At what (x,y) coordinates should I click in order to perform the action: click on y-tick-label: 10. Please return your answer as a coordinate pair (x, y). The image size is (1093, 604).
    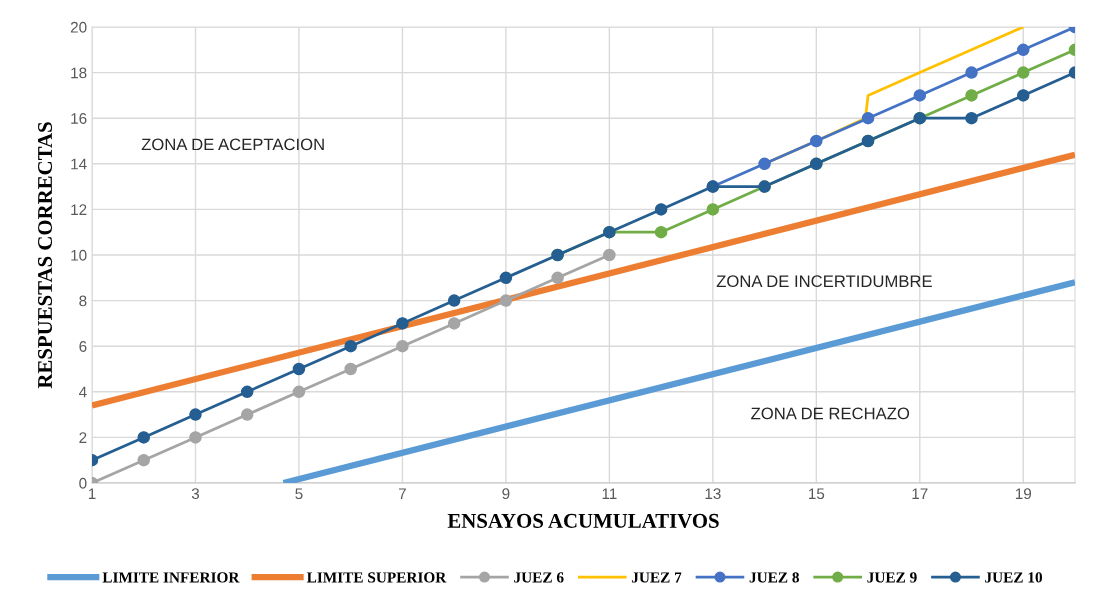
    Looking at the image, I should click on (79, 255).